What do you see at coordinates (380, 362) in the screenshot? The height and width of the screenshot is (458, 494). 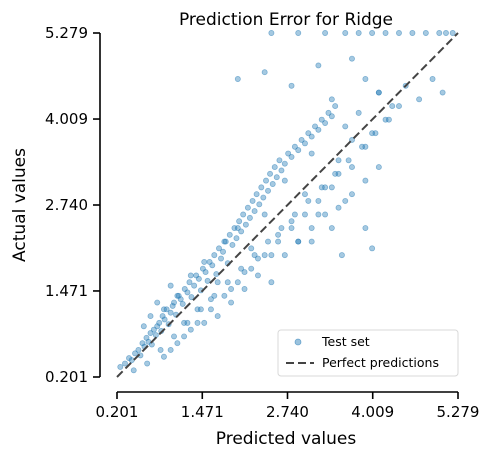 I see `legend-label-perfect-predictions: Perfect predictions` at bounding box center [380, 362].